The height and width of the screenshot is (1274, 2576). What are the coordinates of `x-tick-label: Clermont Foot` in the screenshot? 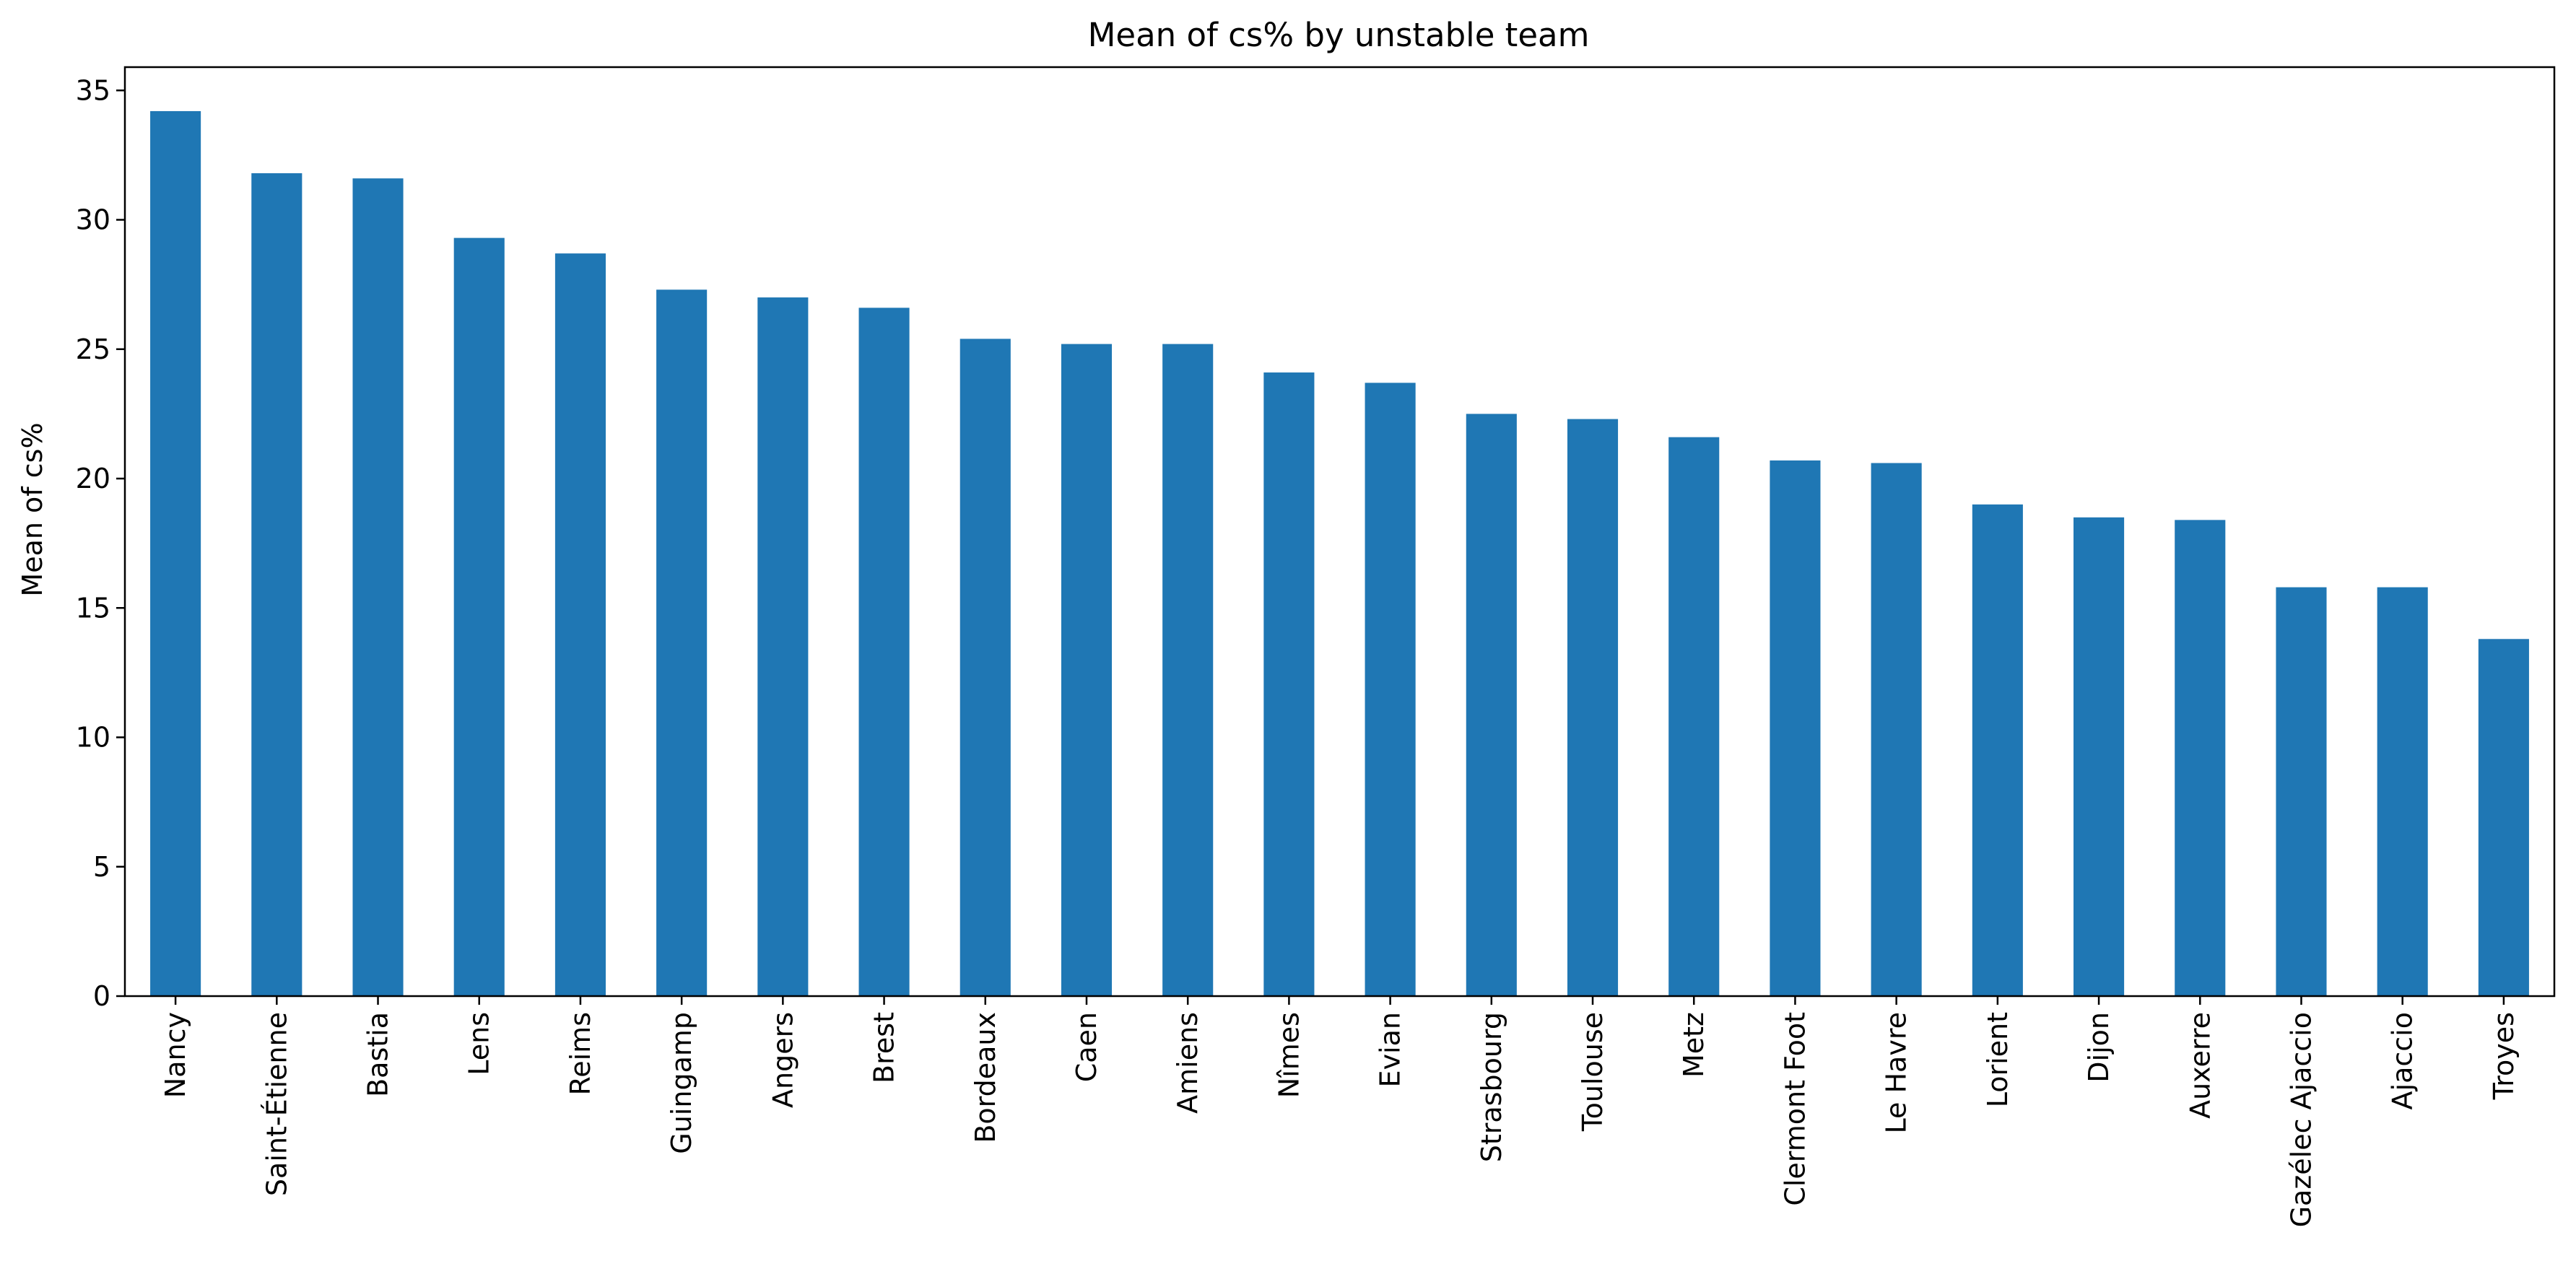 It's located at (1795, 1109).